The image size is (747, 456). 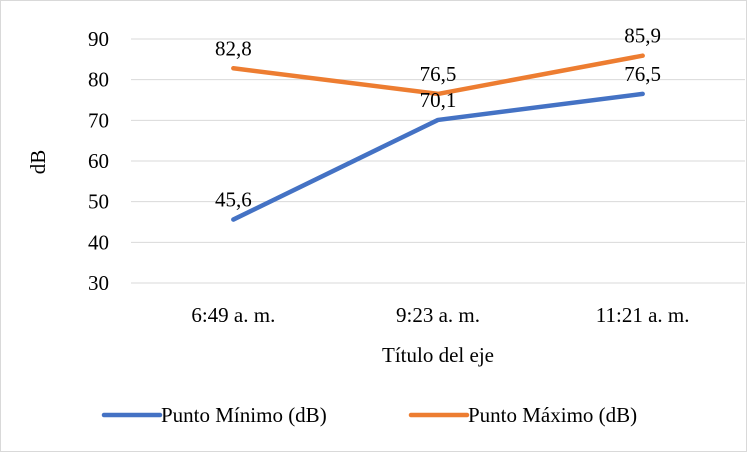 I want to click on legend-label: Punto Máximo (dB), so click(x=552, y=415).